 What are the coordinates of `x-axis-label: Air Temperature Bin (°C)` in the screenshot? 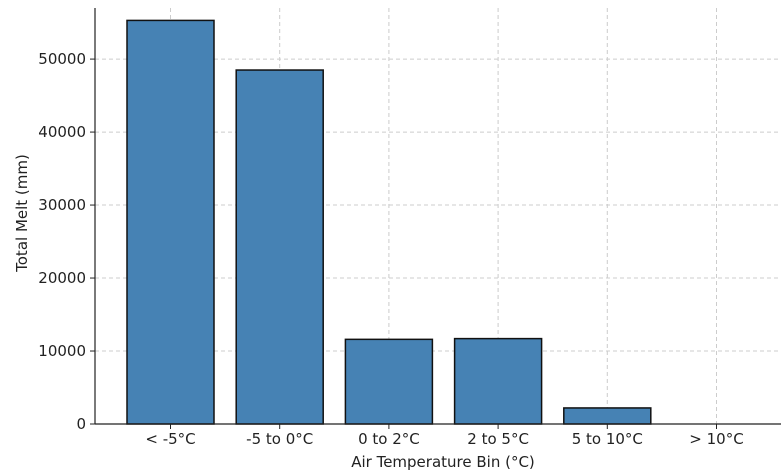 It's located at (443, 462).